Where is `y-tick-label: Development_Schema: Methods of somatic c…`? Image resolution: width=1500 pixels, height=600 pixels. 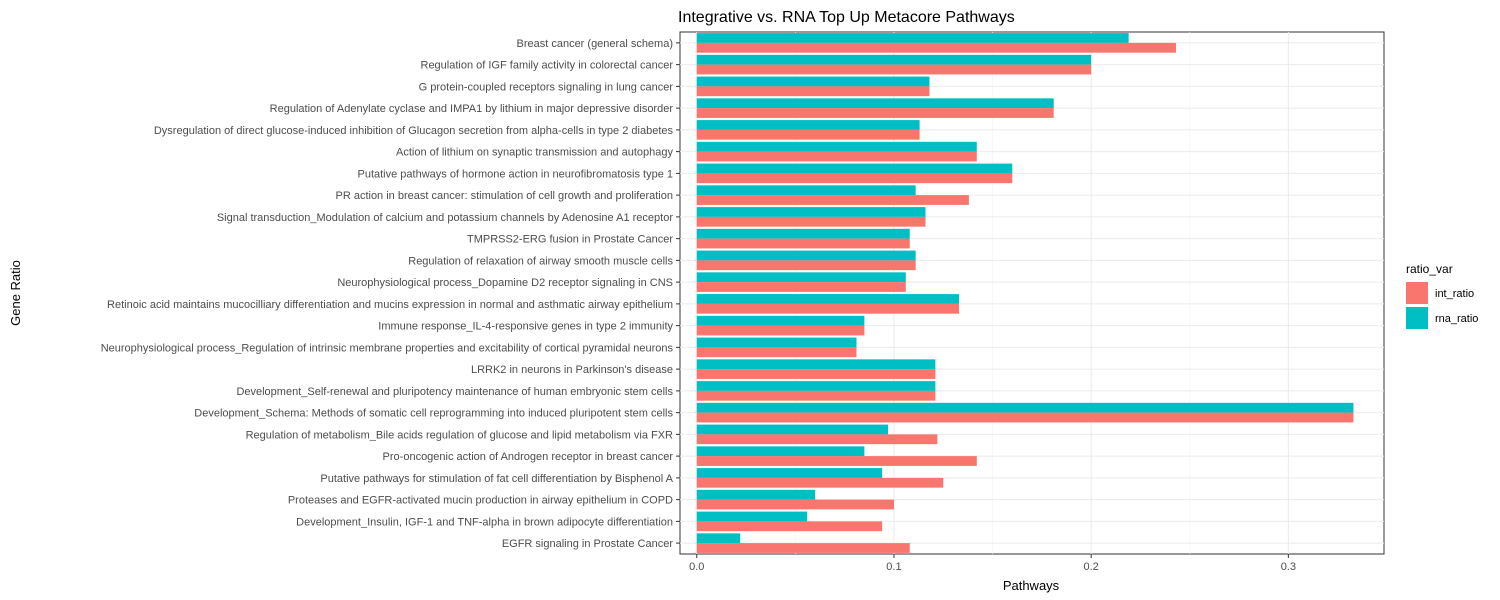 y-tick-label: Development_Schema: Methods of somatic c… is located at coordinates (433, 414).